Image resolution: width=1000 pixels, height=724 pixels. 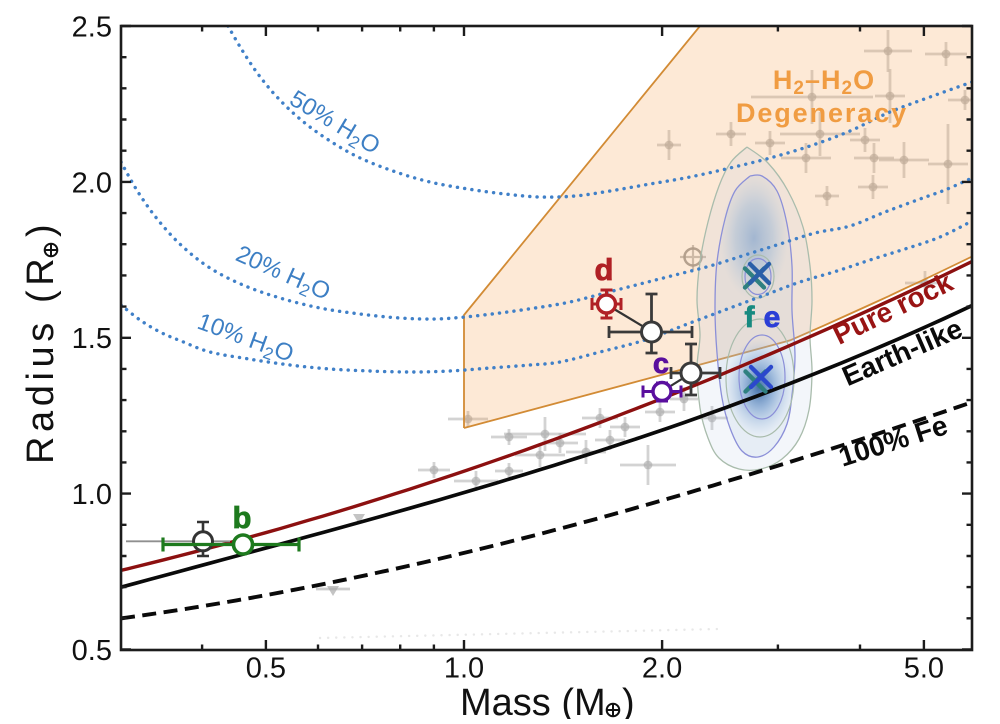 What do you see at coordinates (924, 669) in the screenshot?
I see `svg-text: 5.0` at bounding box center [924, 669].